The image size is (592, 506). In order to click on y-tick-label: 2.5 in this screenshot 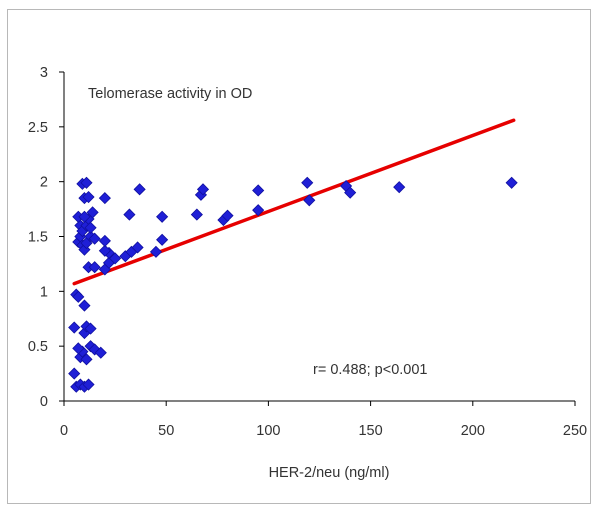, I will do `click(38, 128)`.